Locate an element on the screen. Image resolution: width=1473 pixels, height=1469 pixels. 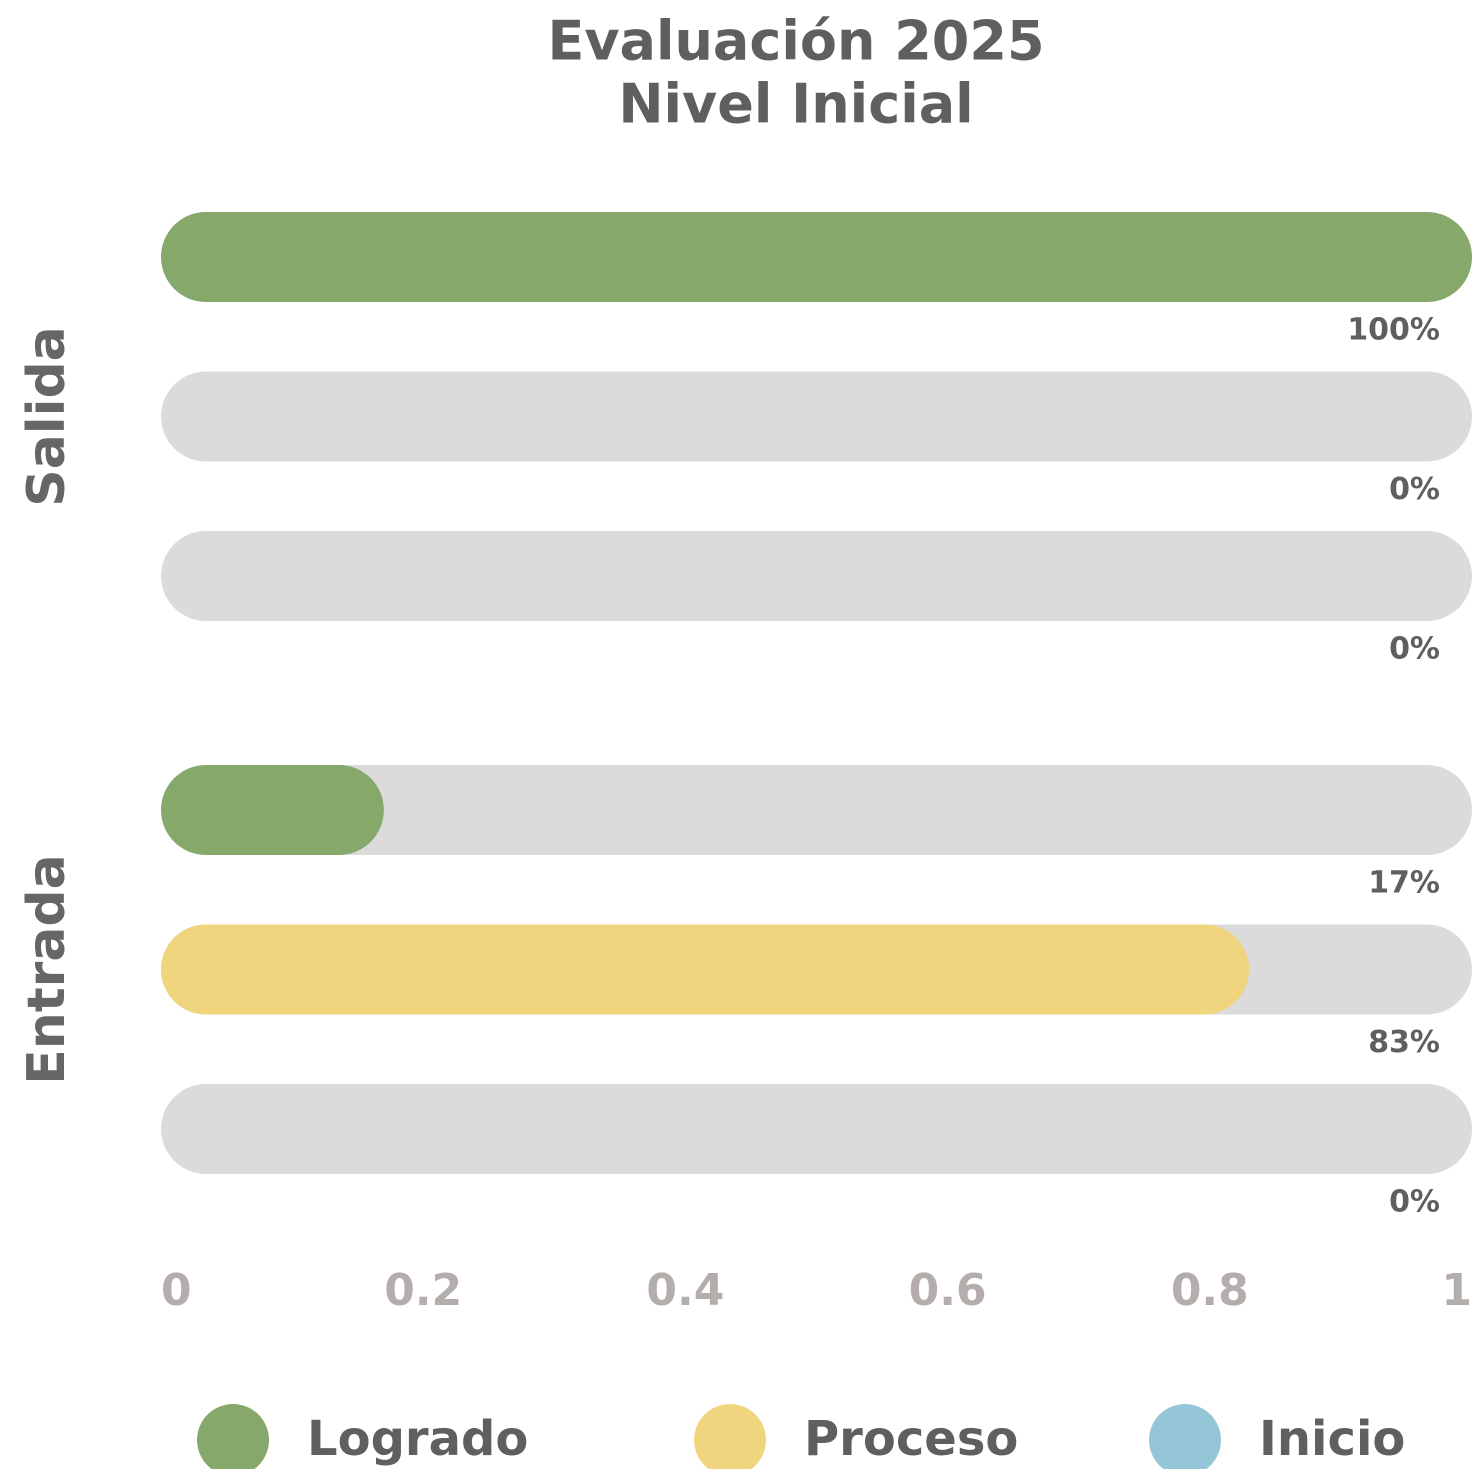
group-label: Entrada is located at coordinates (47, 969).